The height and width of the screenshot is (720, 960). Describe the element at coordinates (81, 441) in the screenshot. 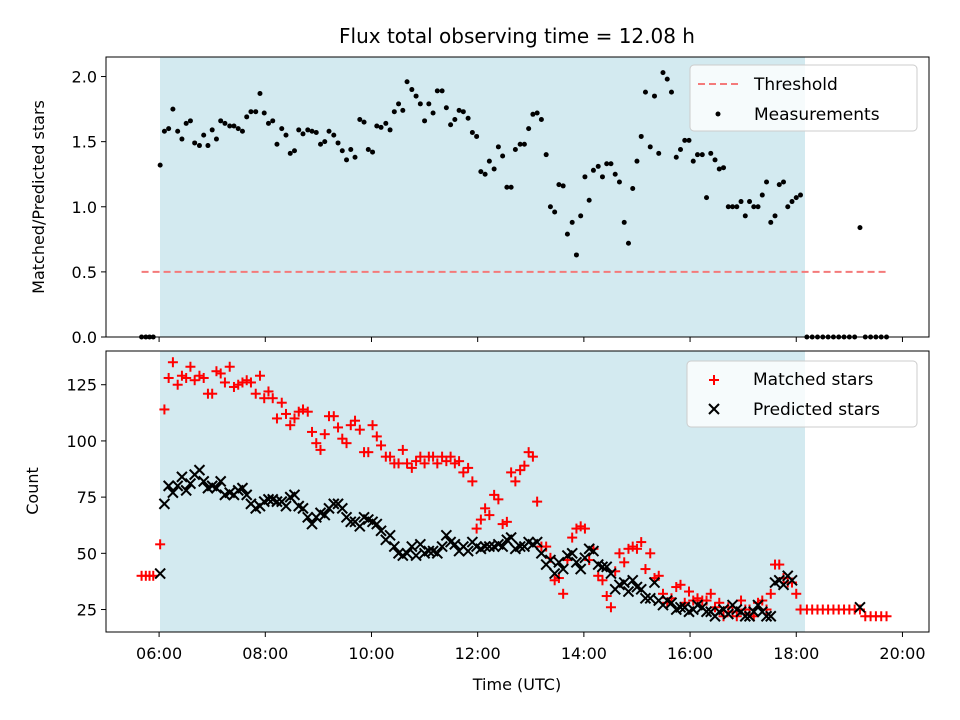

I see `count-y-tick-label: 100` at that location.